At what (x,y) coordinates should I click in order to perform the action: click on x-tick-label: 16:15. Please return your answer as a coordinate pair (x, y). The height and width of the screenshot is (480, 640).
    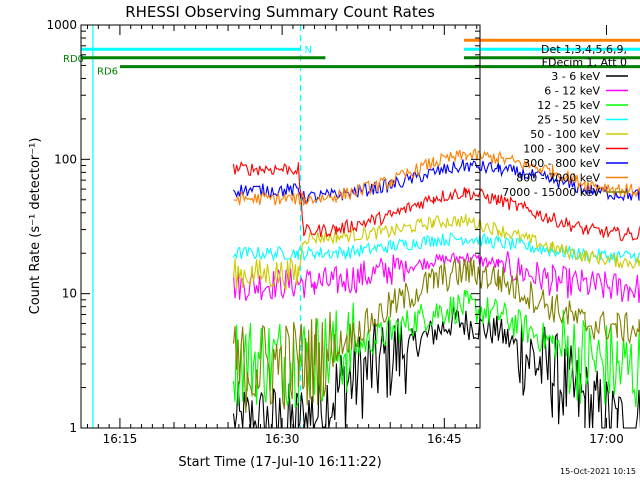
    Looking at the image, I should click on (120, 439).